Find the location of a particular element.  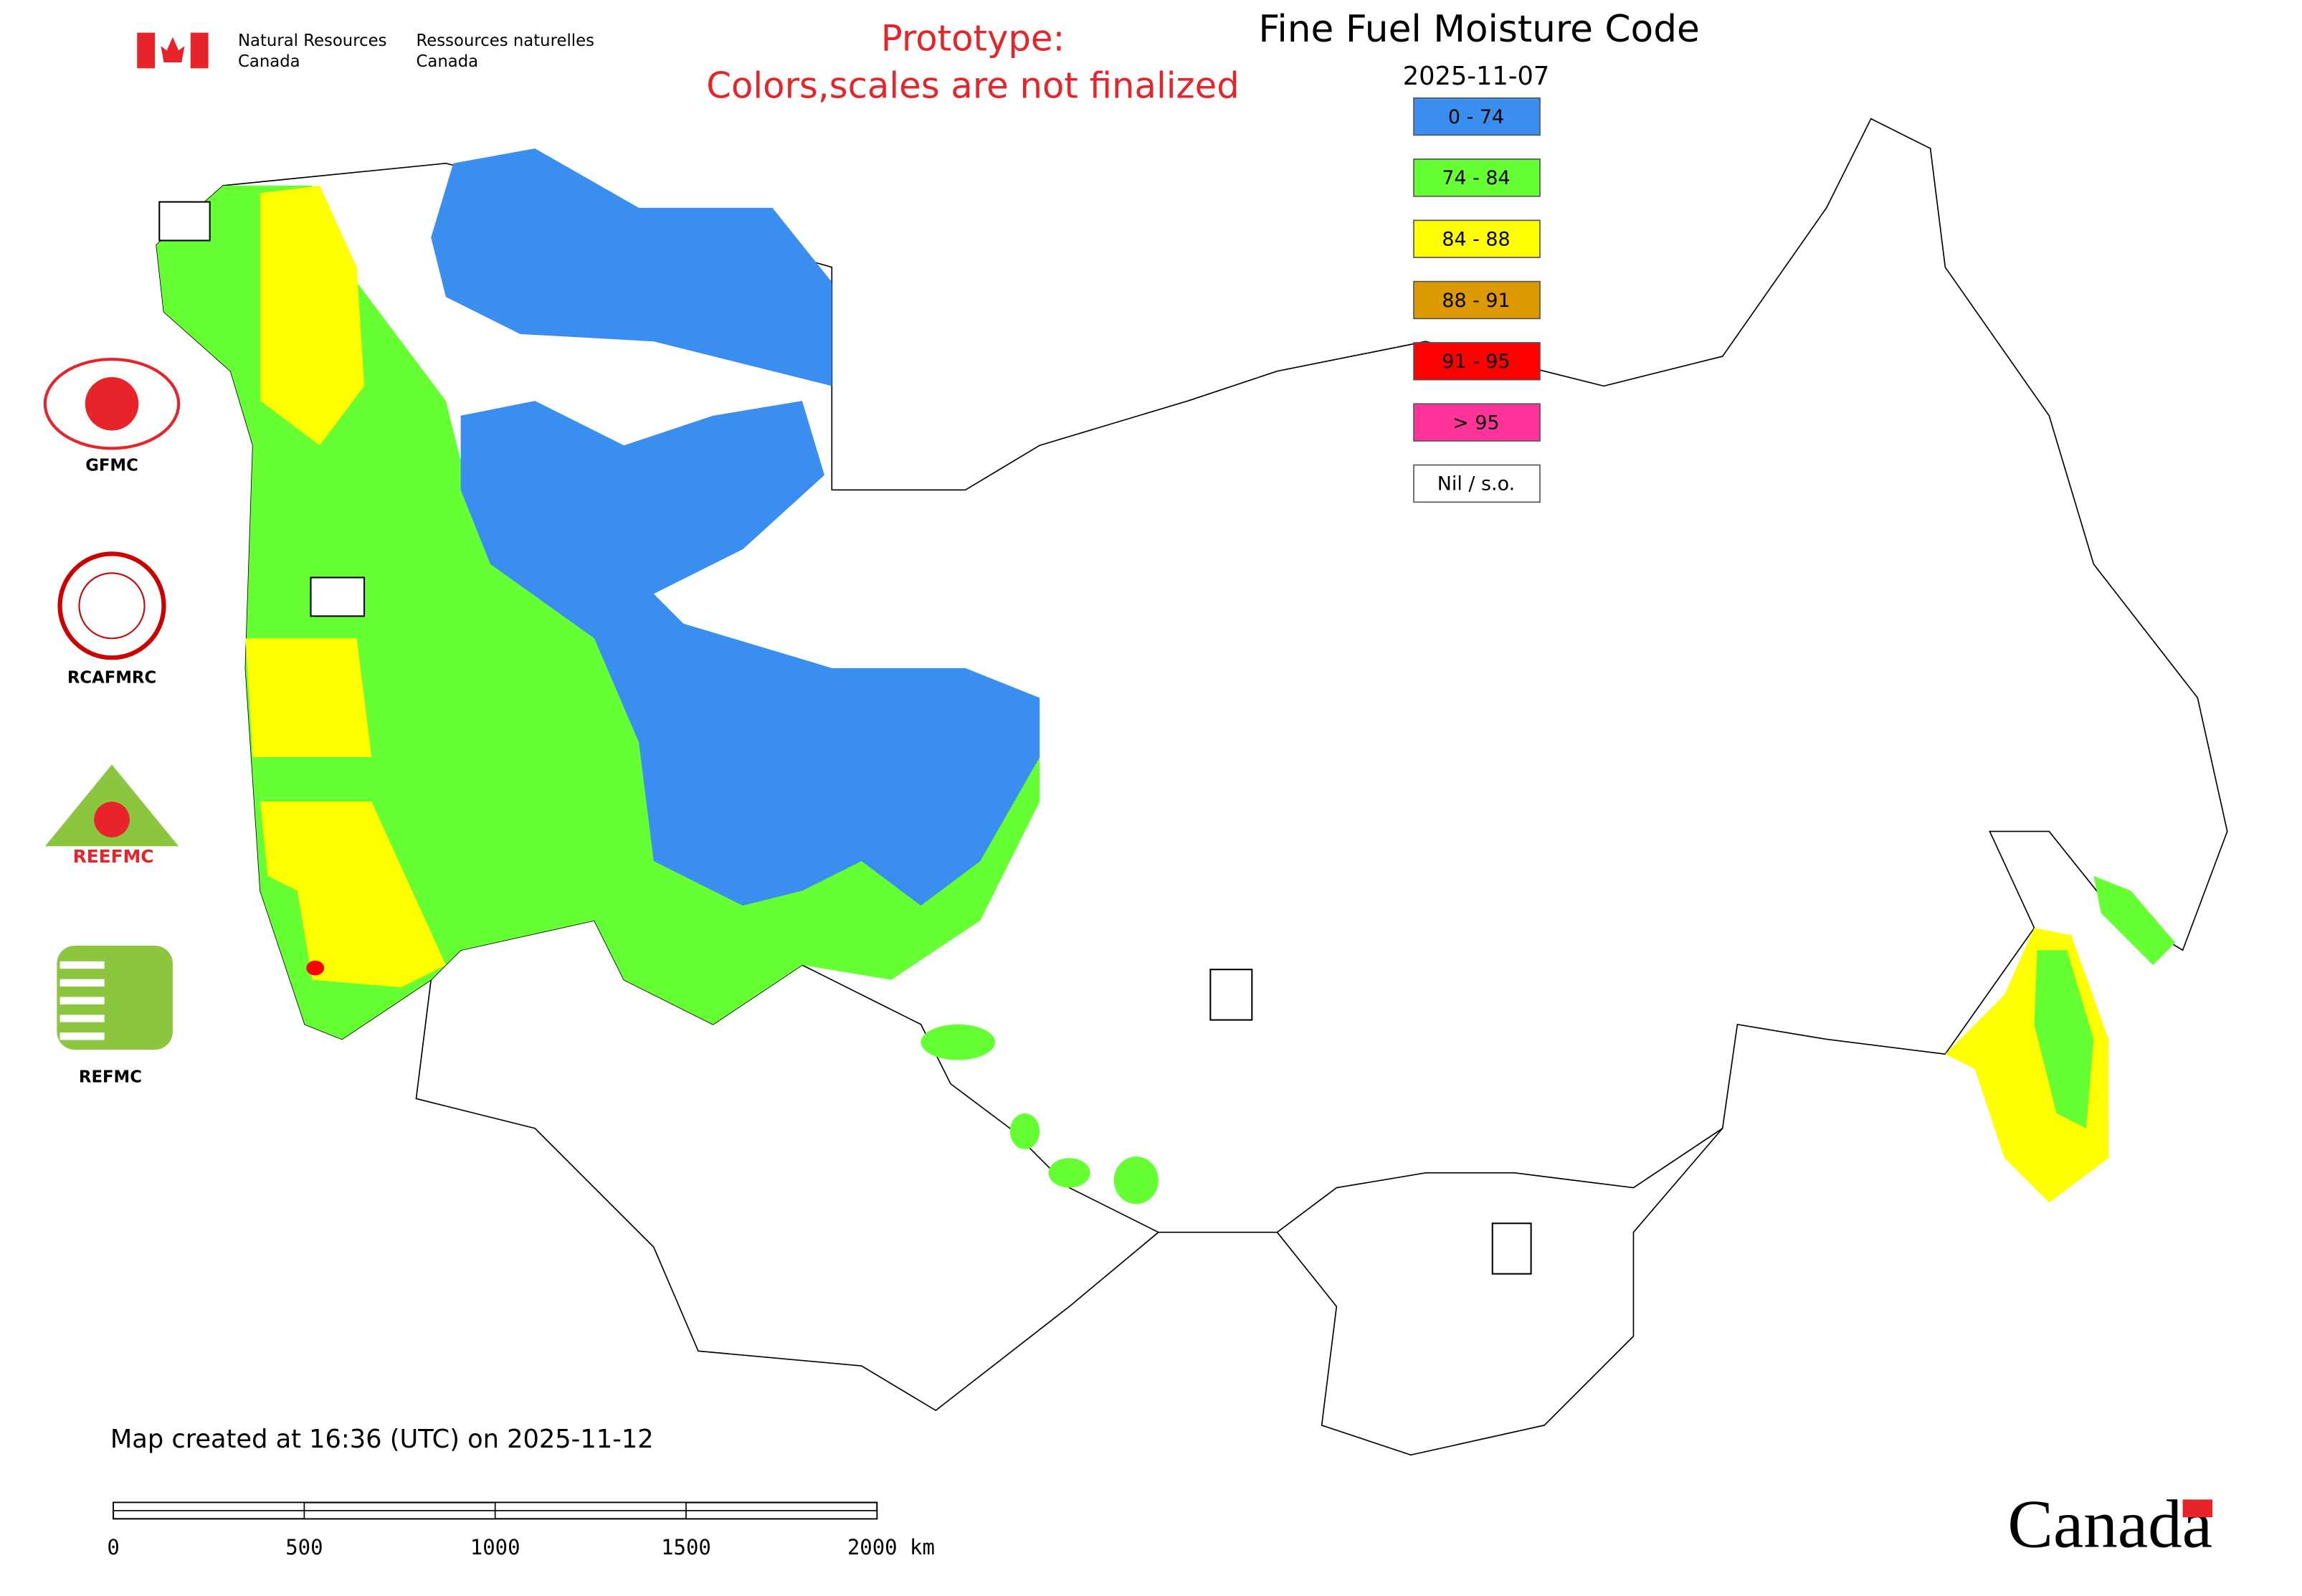

legend-label: 88 - 91 is located at coordinates (1476, 301).